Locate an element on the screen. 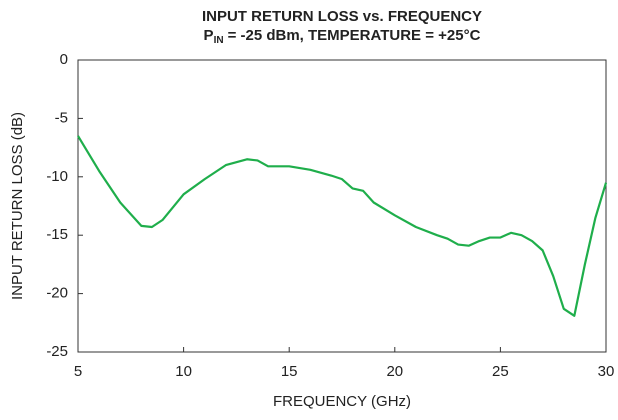  x-tick-label: 25 is located at coordinates (500, 371).